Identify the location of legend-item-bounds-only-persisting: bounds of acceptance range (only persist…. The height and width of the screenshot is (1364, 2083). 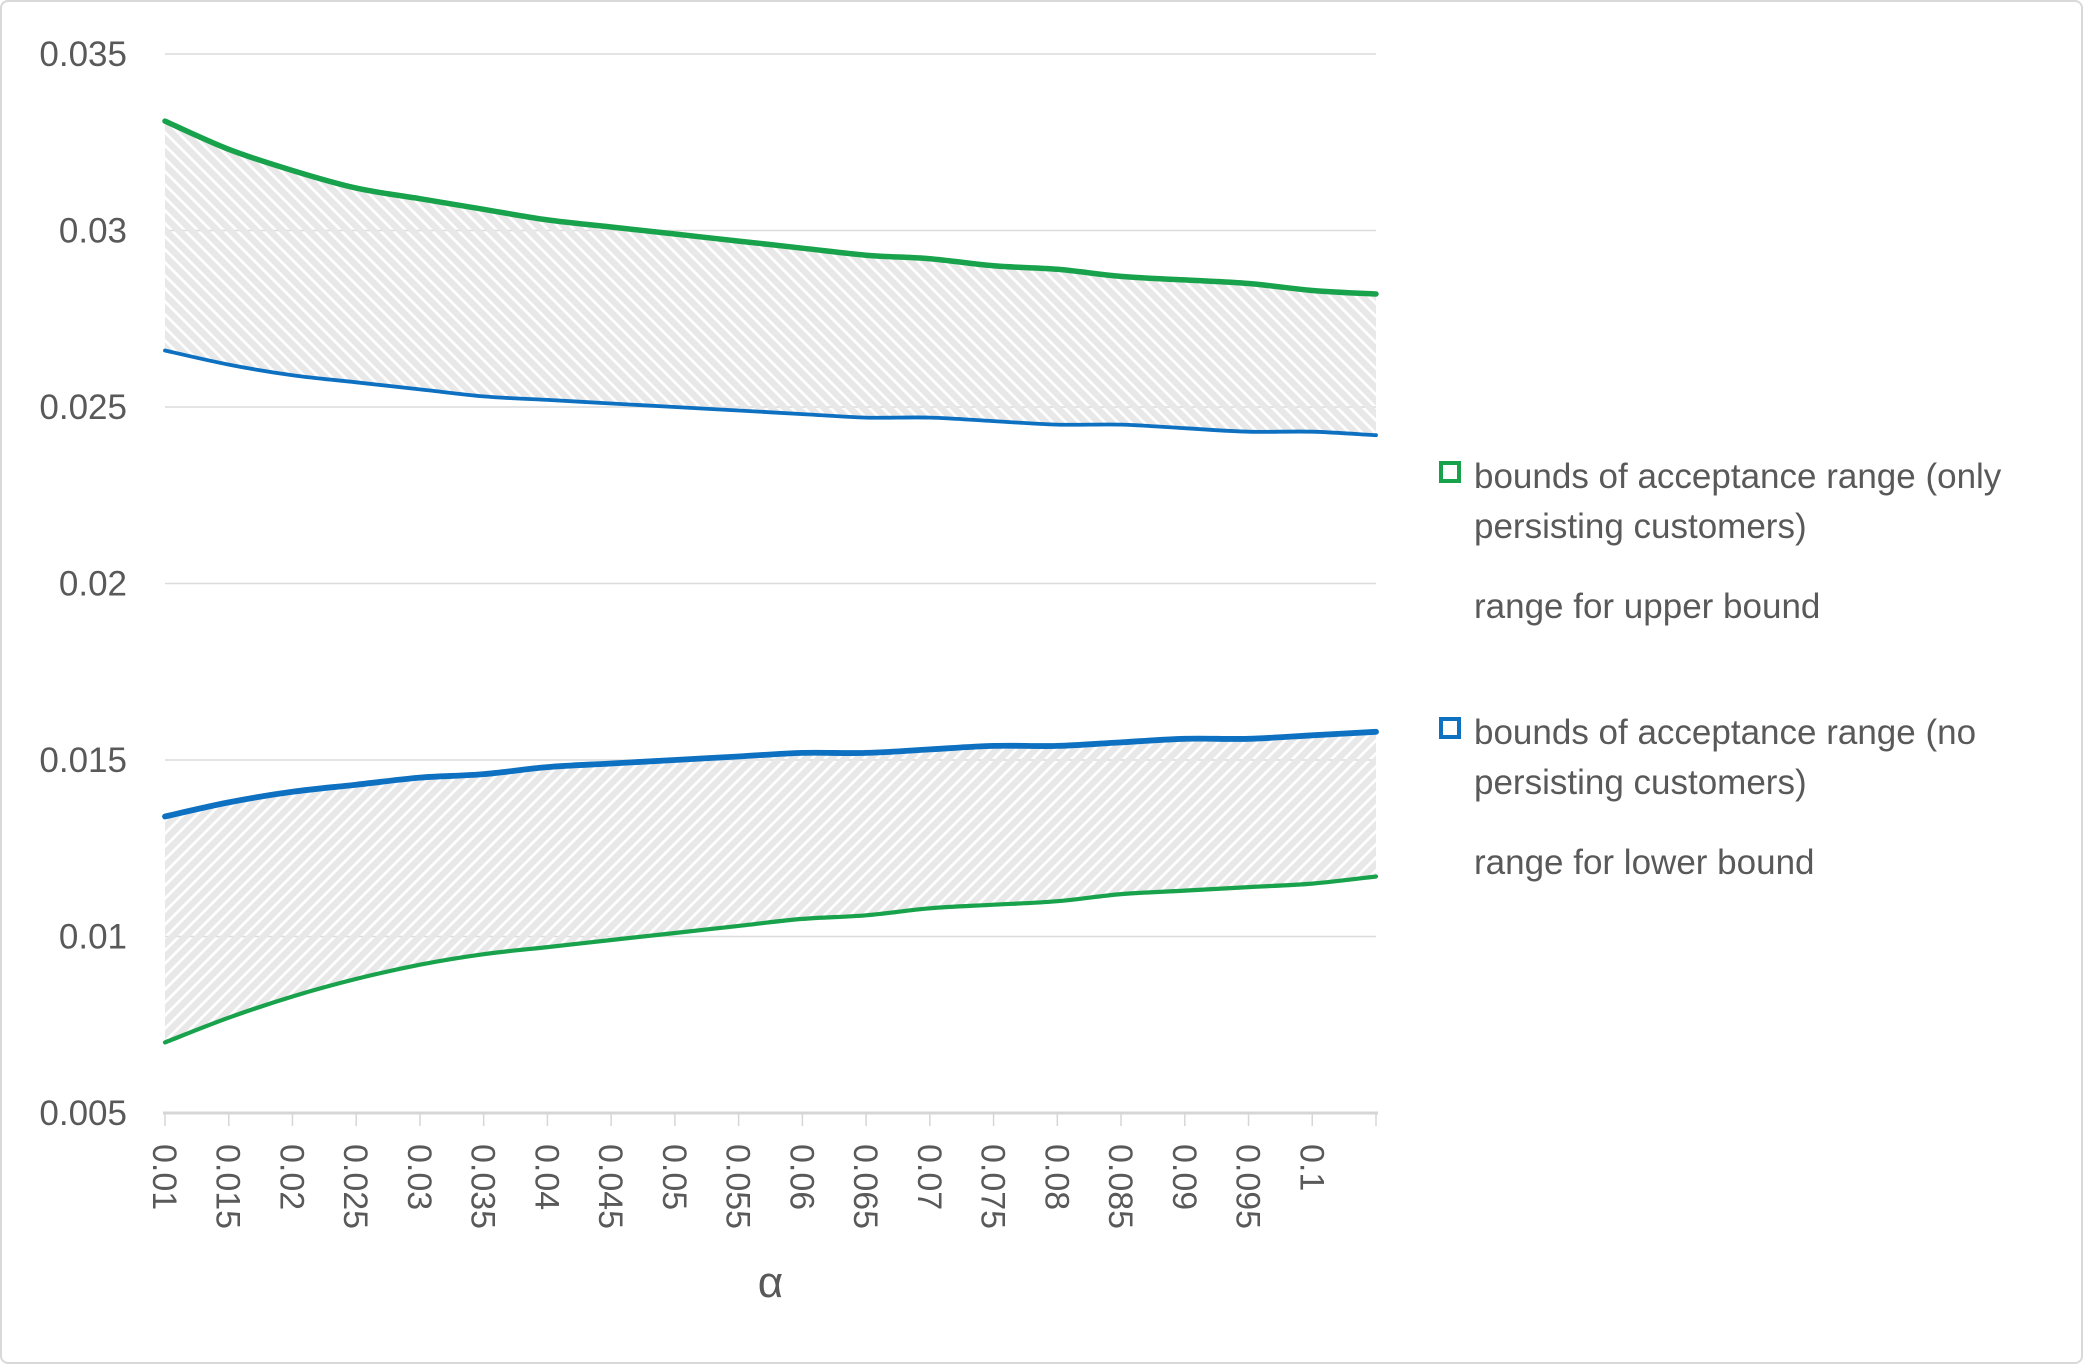
(1720, 502).